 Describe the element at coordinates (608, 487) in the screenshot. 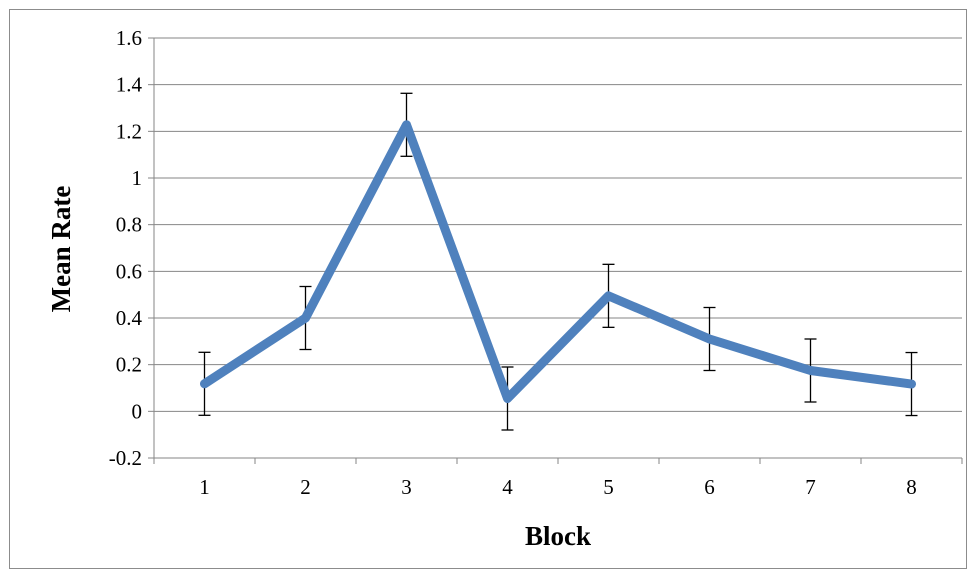

I see `x-tick-label: 5` at that location.